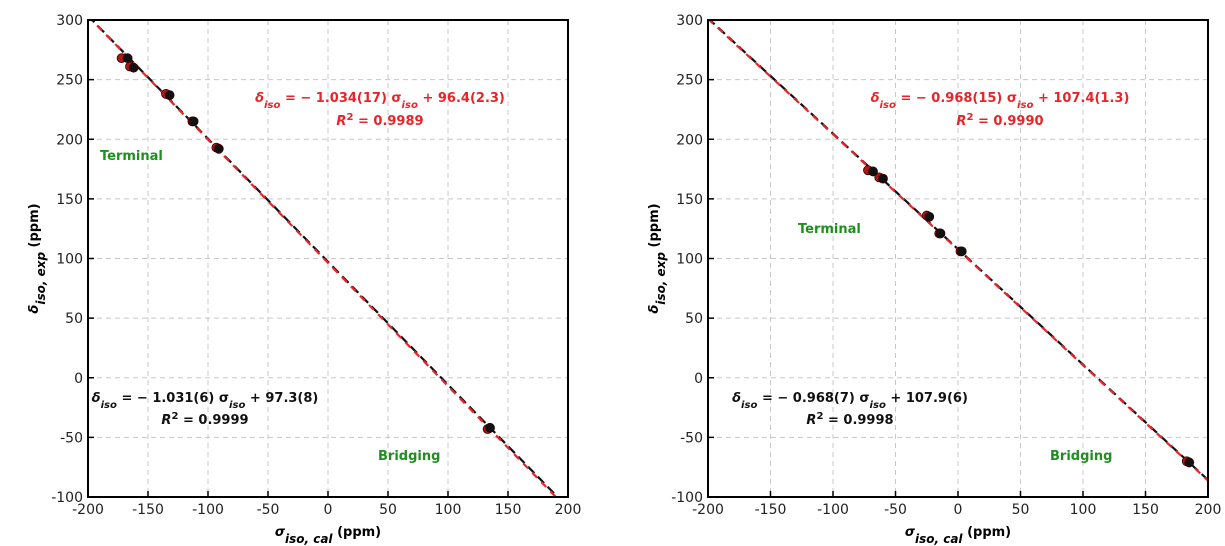 The width and height of the screenshot is (1225, 546). What do you see at coordinates (388, 121) in the screenshot?
I see `text-part: = 0.9989` at bounding box center [388, 121].